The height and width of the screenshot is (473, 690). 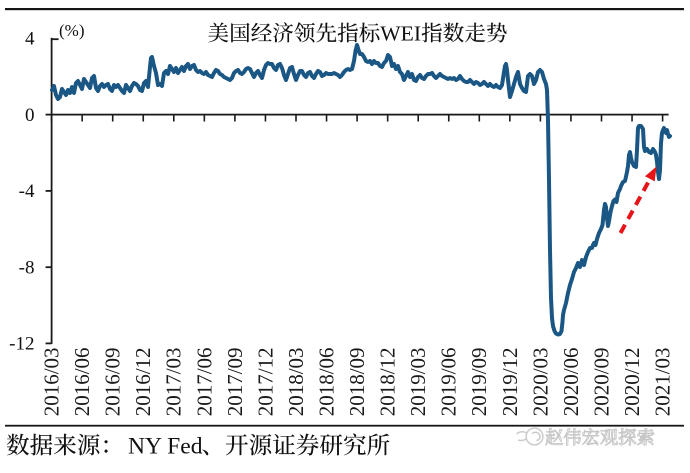 I want to click on svg-text: 2018/12, so click(x=388, y=381).